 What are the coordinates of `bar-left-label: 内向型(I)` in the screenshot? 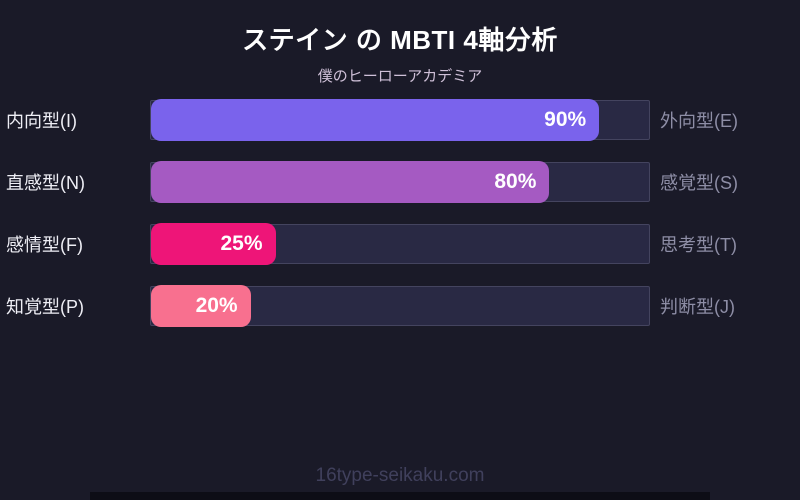 It's located at (41, 121).